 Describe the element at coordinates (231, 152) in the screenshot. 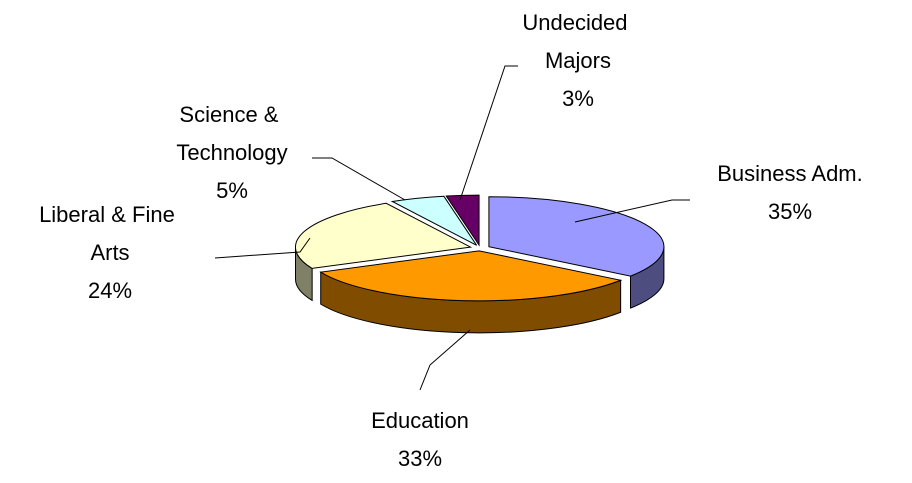

I see `label-line: Technology` at that location.